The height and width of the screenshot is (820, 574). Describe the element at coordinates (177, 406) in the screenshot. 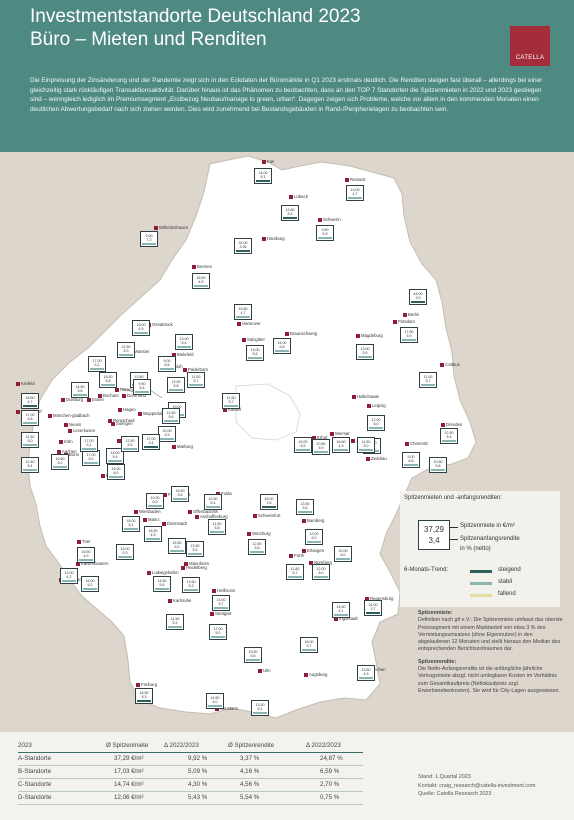

I see `box-rent: 19,00` at that location.